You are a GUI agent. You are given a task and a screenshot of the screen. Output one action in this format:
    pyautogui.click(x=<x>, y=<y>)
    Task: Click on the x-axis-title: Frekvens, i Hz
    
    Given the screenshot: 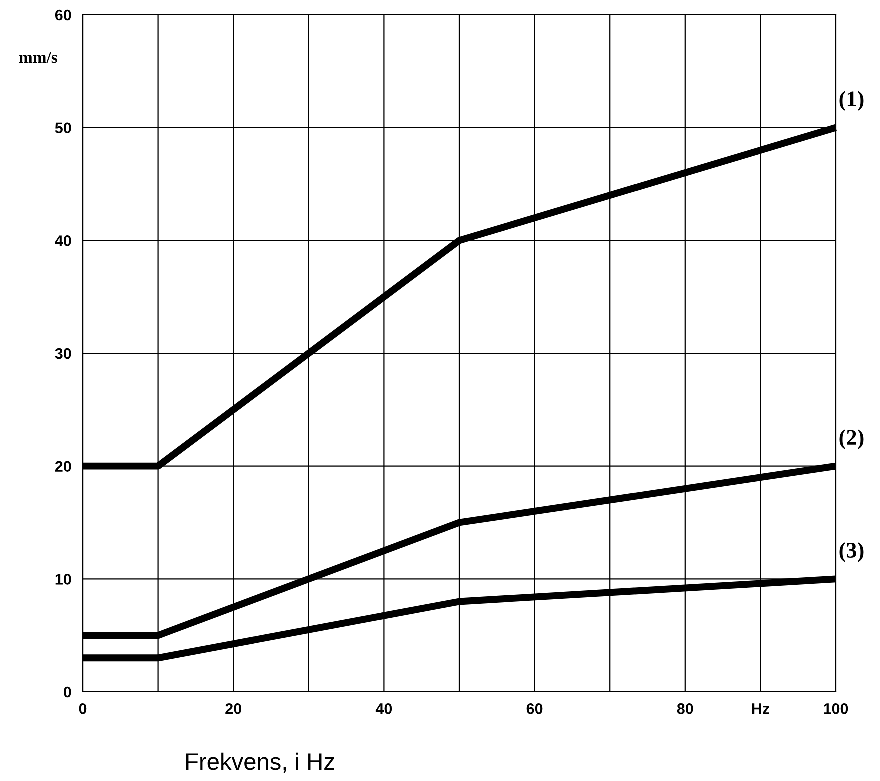 What is the action you would take?
    pyautogui.click(x=260, y=763)
    